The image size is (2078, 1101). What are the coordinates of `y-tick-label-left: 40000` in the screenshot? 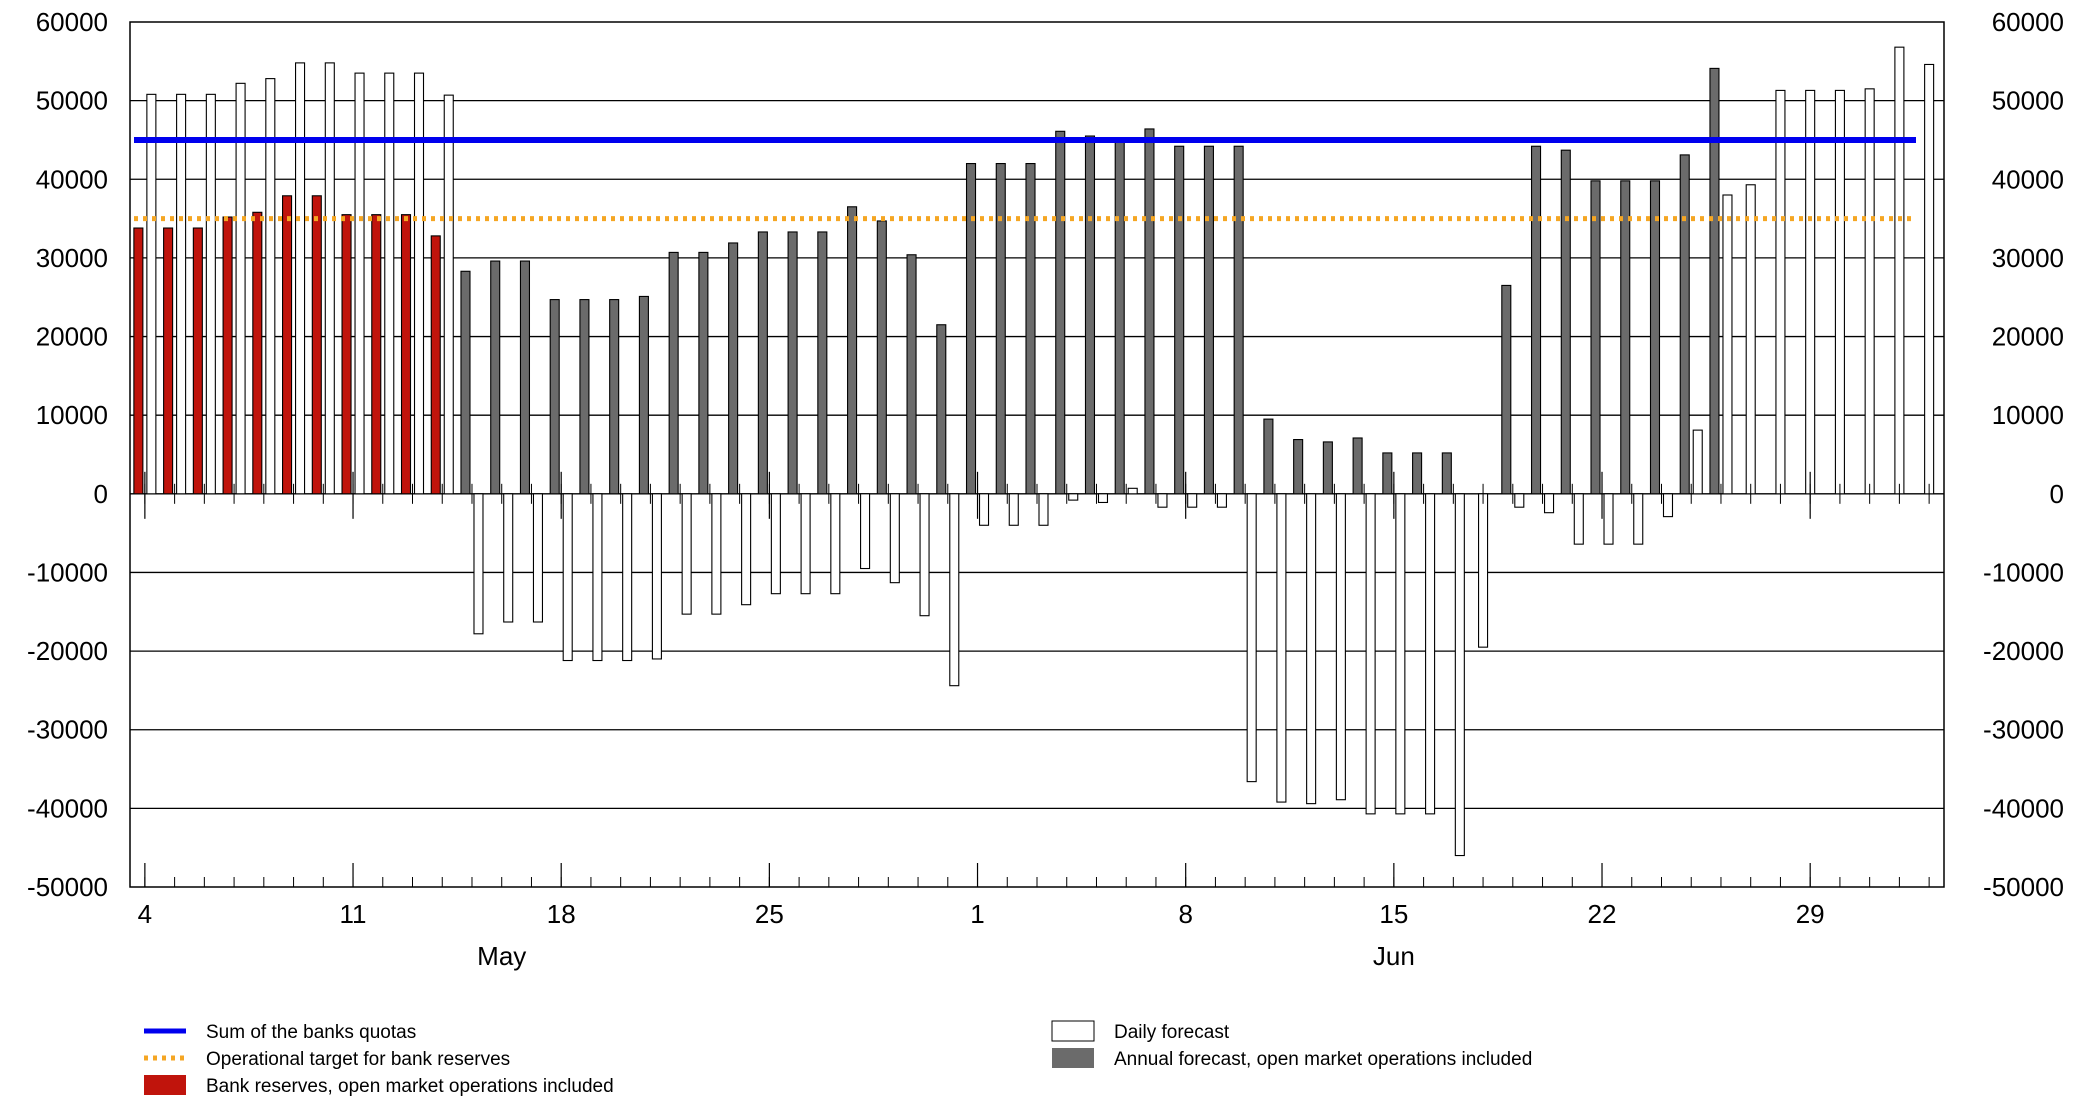 It's located at (72, 179).